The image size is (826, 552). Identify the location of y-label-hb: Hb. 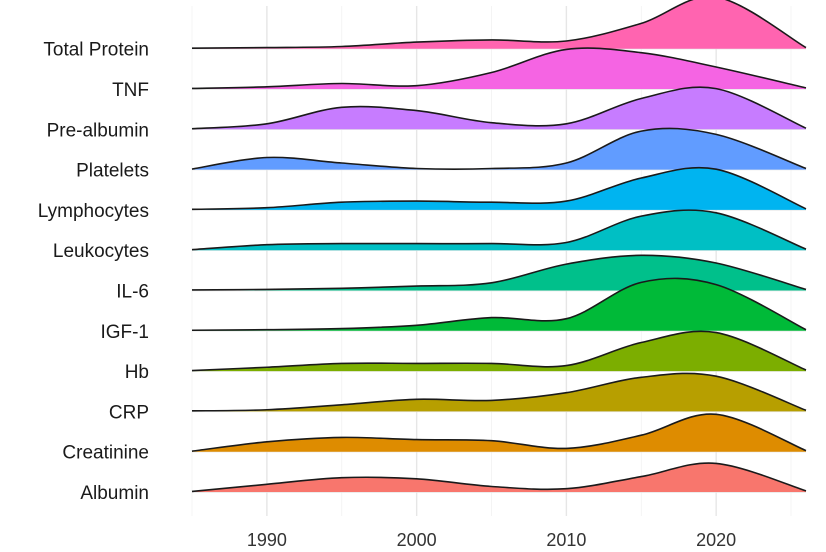
(137, 372).